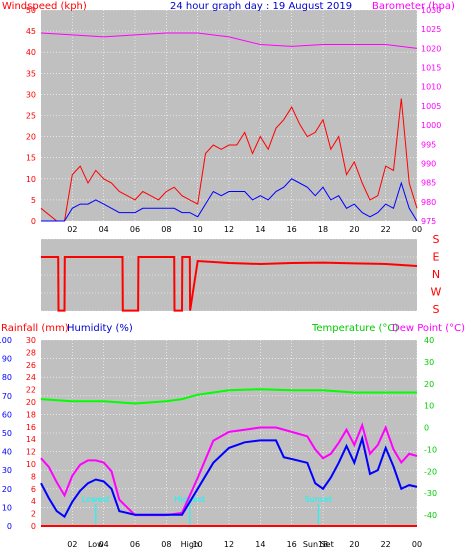  I want to click on rainfall-y-tick-label: 30, so click(31, 340).